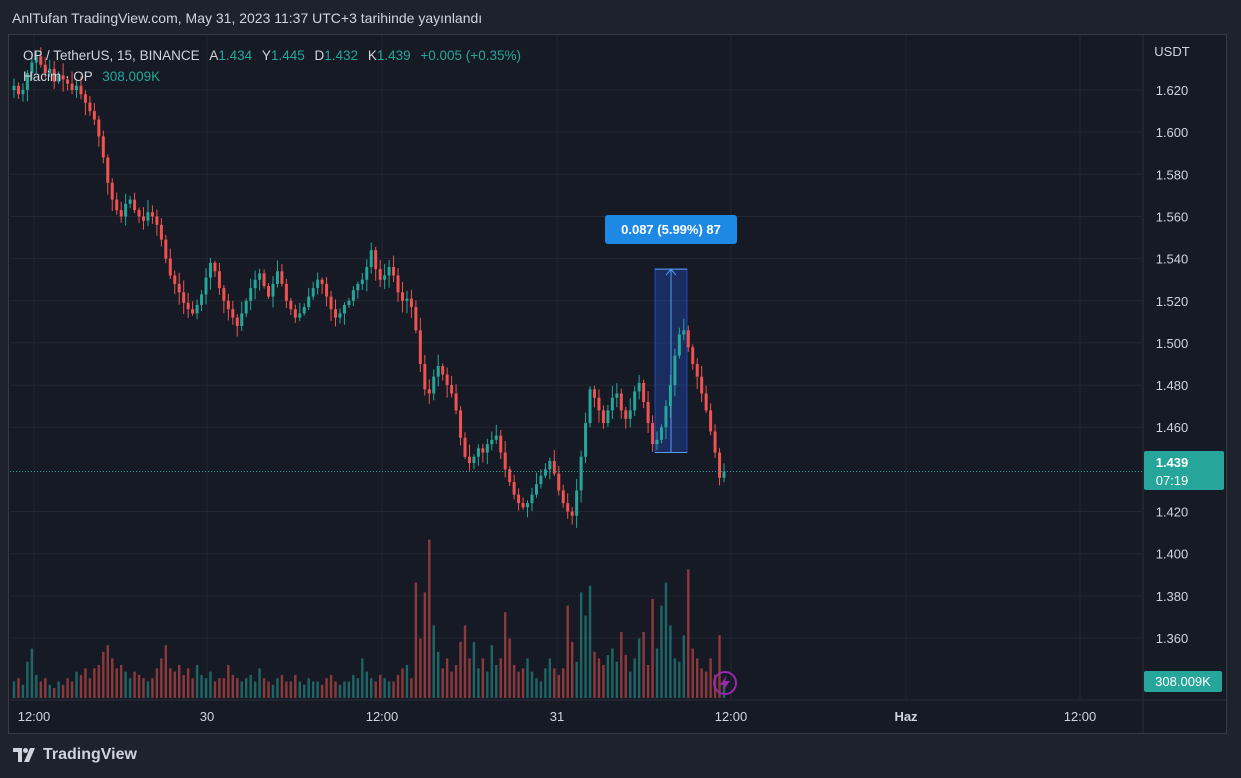  I want to click on price-tick: 1.600, so click(1172, 132).